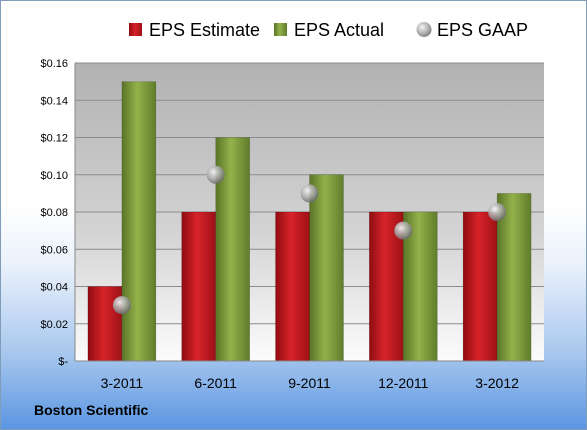 The height and width of the screenshot is (430, 587). I want to click on x-axis-labels: 3-2011 6-2011 9-2011 12-2011 3-2012, so click(310, 383).